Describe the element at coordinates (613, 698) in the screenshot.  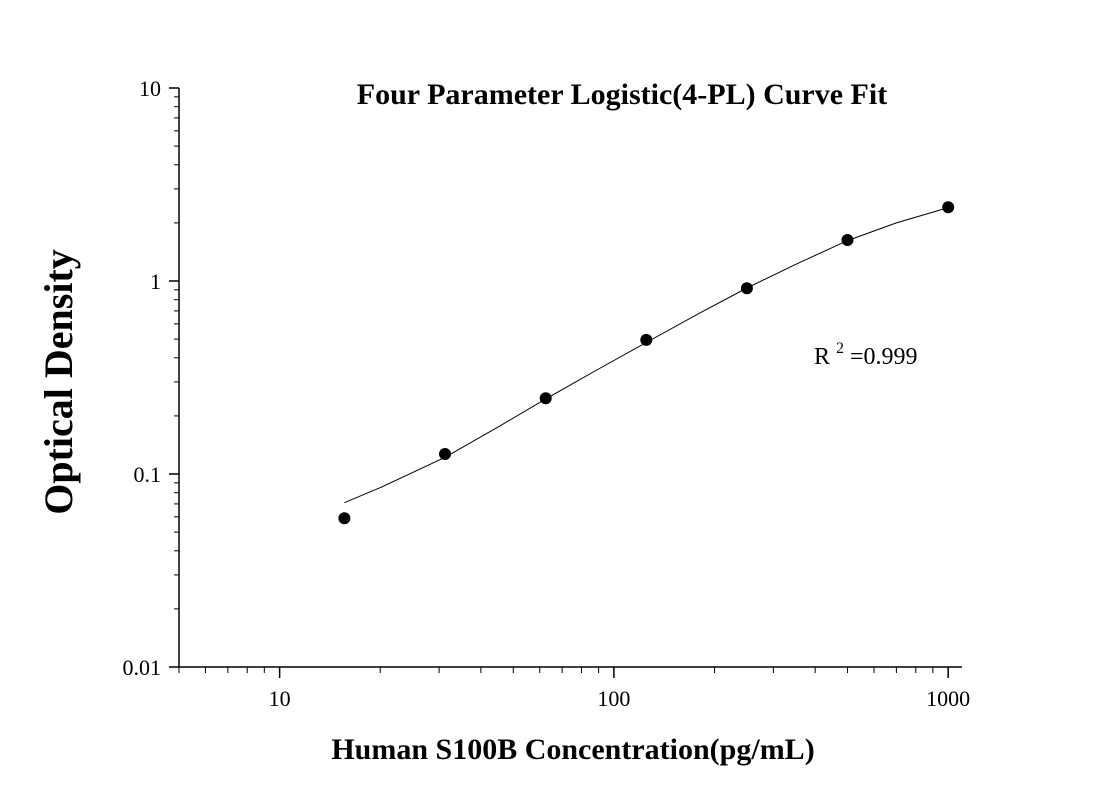
I see `x-tick-label: 100` at that location.